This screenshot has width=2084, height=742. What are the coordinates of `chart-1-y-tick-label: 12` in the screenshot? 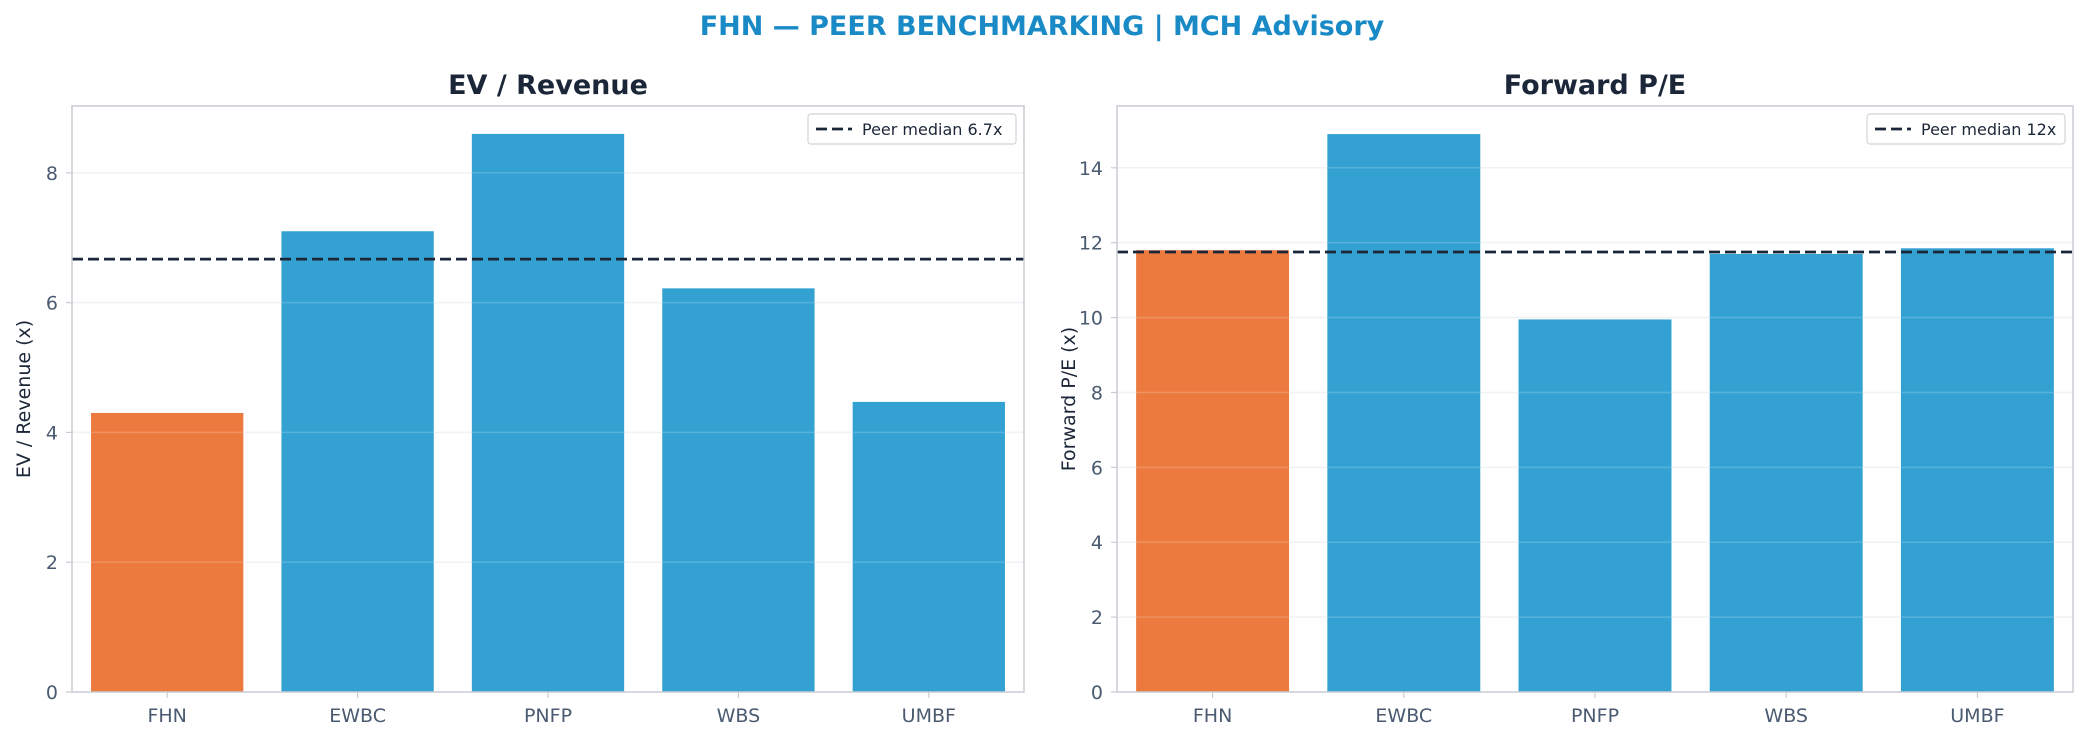 It's located at (1091, 244).